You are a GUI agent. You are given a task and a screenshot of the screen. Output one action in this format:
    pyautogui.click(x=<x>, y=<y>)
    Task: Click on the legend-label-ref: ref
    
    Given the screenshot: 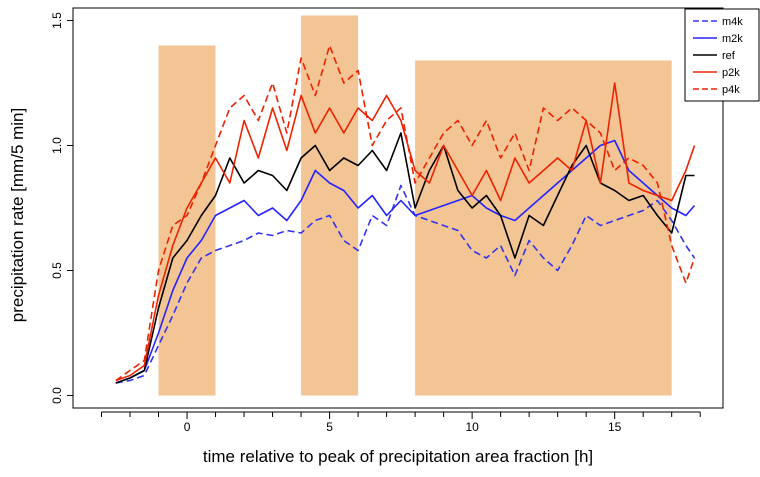 What is the action you would take?
    pyautogui.click(x=729, y=56)
    